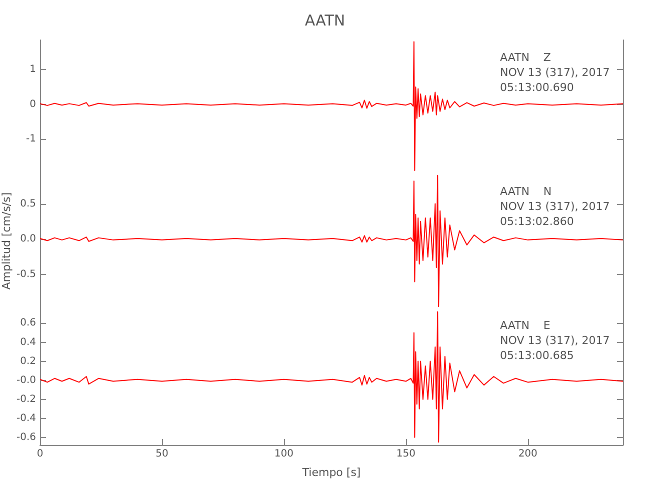 Image resolution: width=650 pixels, height=500 pixels. What do you see at coordinates (26, 399) in the screenshot?
I see `y-tick-label: -0.2` at bounding box center [26, 399].